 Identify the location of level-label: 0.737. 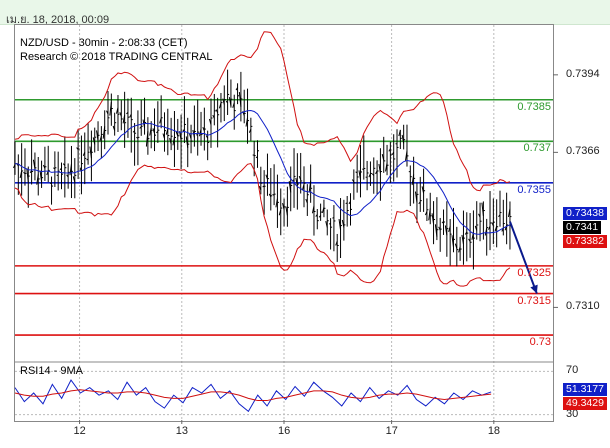
(537, 148).